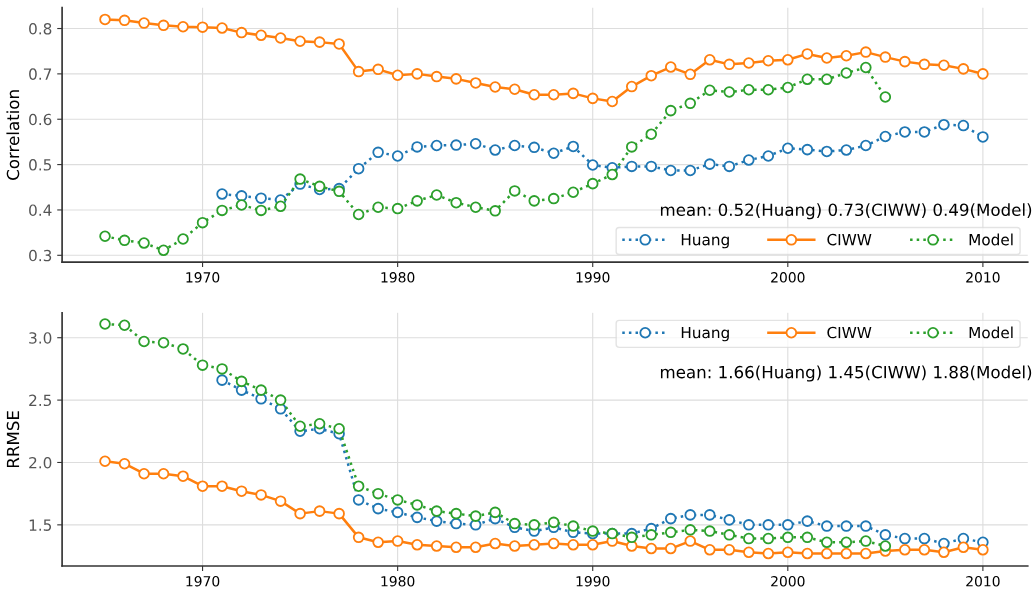 This screenshot has width=1035, height=589. I want to click on y-axis-title: Correlation, so click(13, 135).